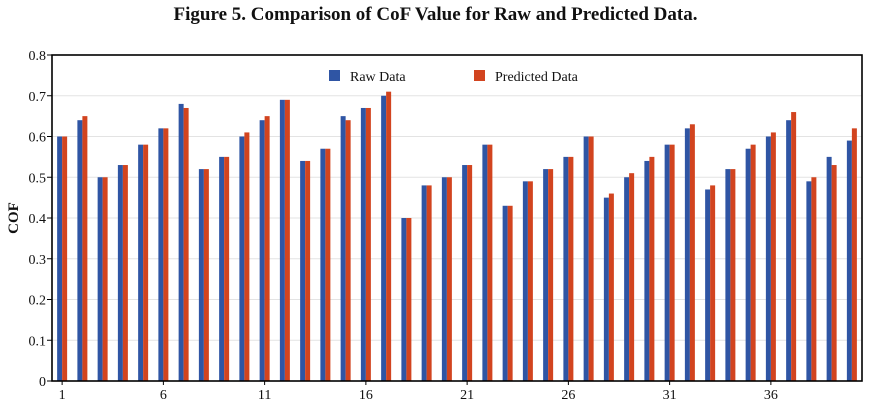  I want to click on x-tick-label: 31, so click(670, 395).